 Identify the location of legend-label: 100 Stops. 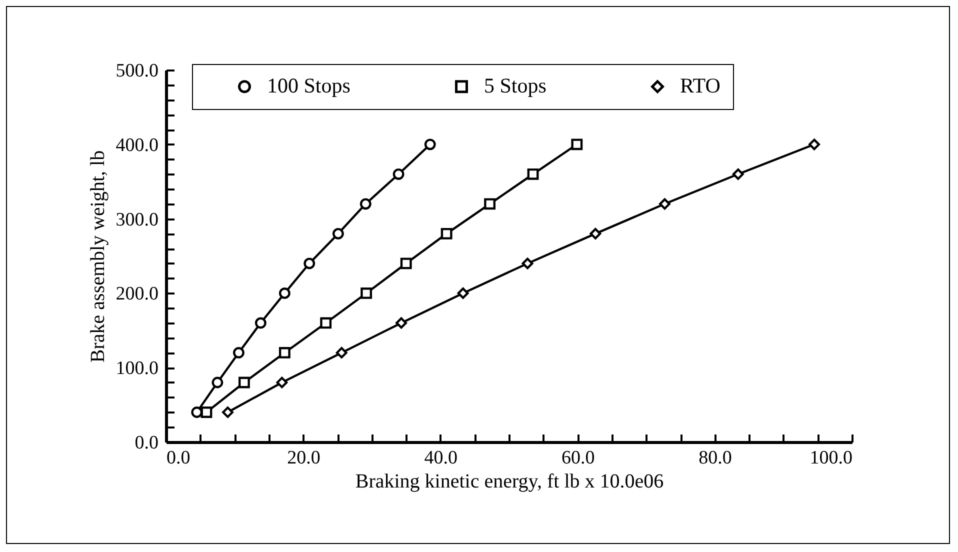
(308, 86).